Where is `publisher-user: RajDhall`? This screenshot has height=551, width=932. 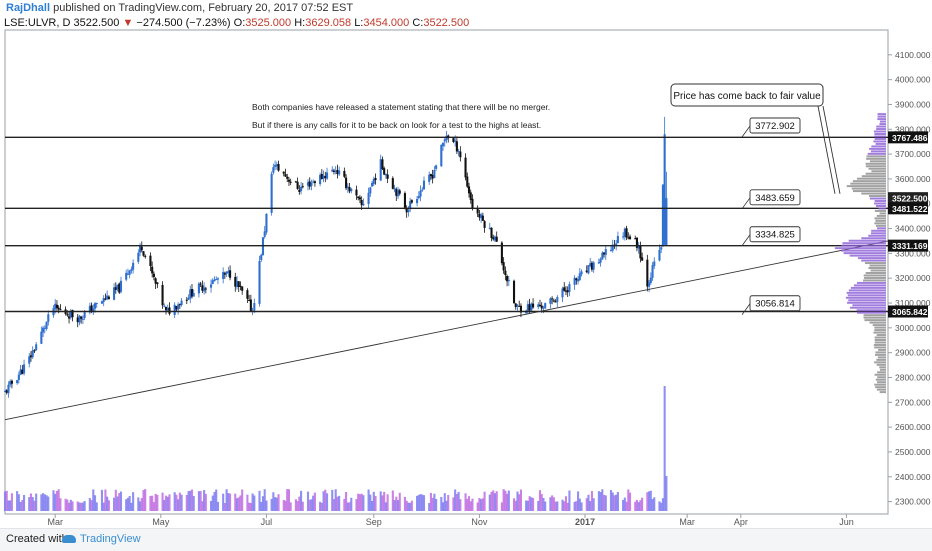
publisher-user: RajDhall is located at coordinates (28, 8).